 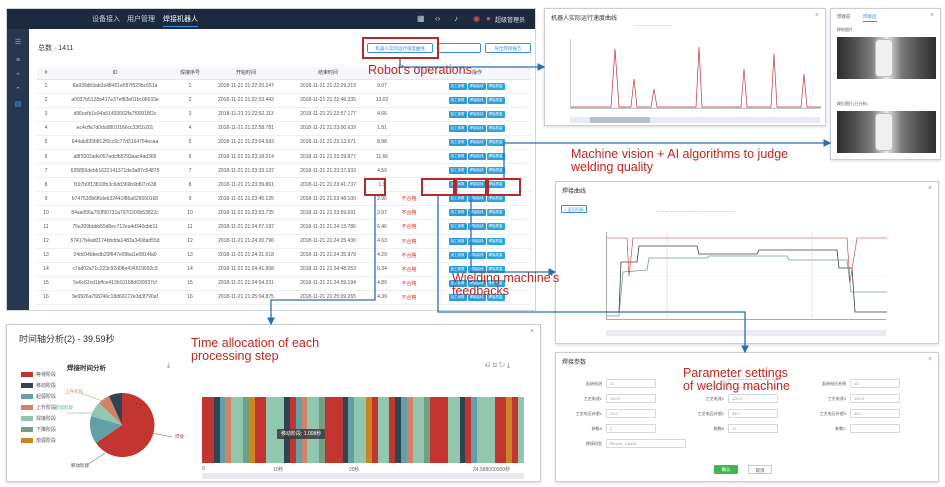 I want to click on download-icon: ⤓, so click(x=169, y=365).